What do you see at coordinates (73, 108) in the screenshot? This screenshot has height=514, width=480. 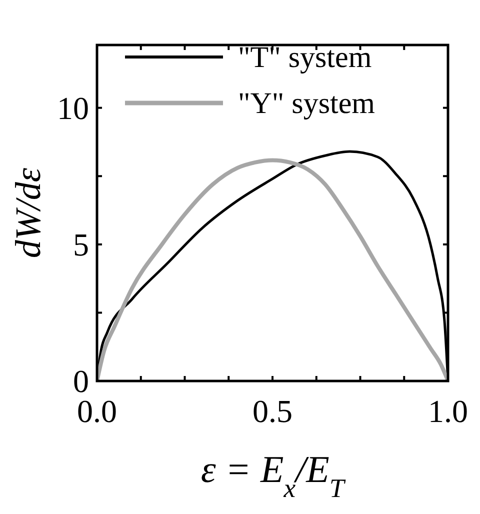 I see `y-tick-label: 10` at bounding box center [73, 108].